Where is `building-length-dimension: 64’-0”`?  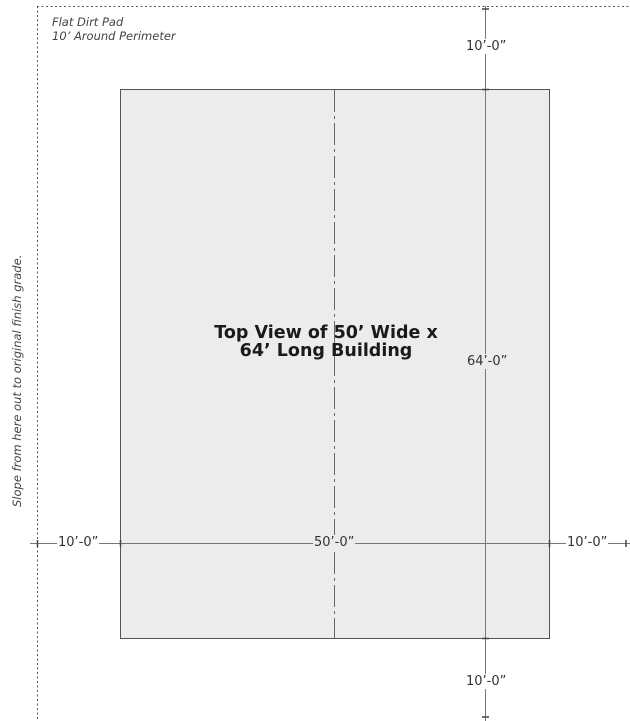
building-length-dimension: 64’-0” is located at coordinates (487, 361).